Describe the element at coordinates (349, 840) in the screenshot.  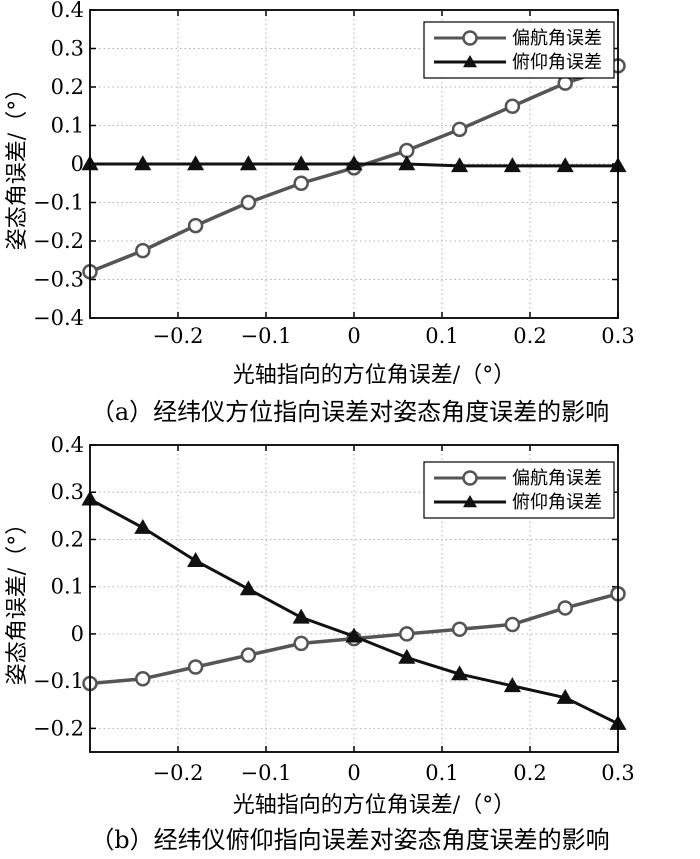
I see `figure-caption: （b）经纬仪俯仰指向误差对姿态角度误差的影响` at that location.